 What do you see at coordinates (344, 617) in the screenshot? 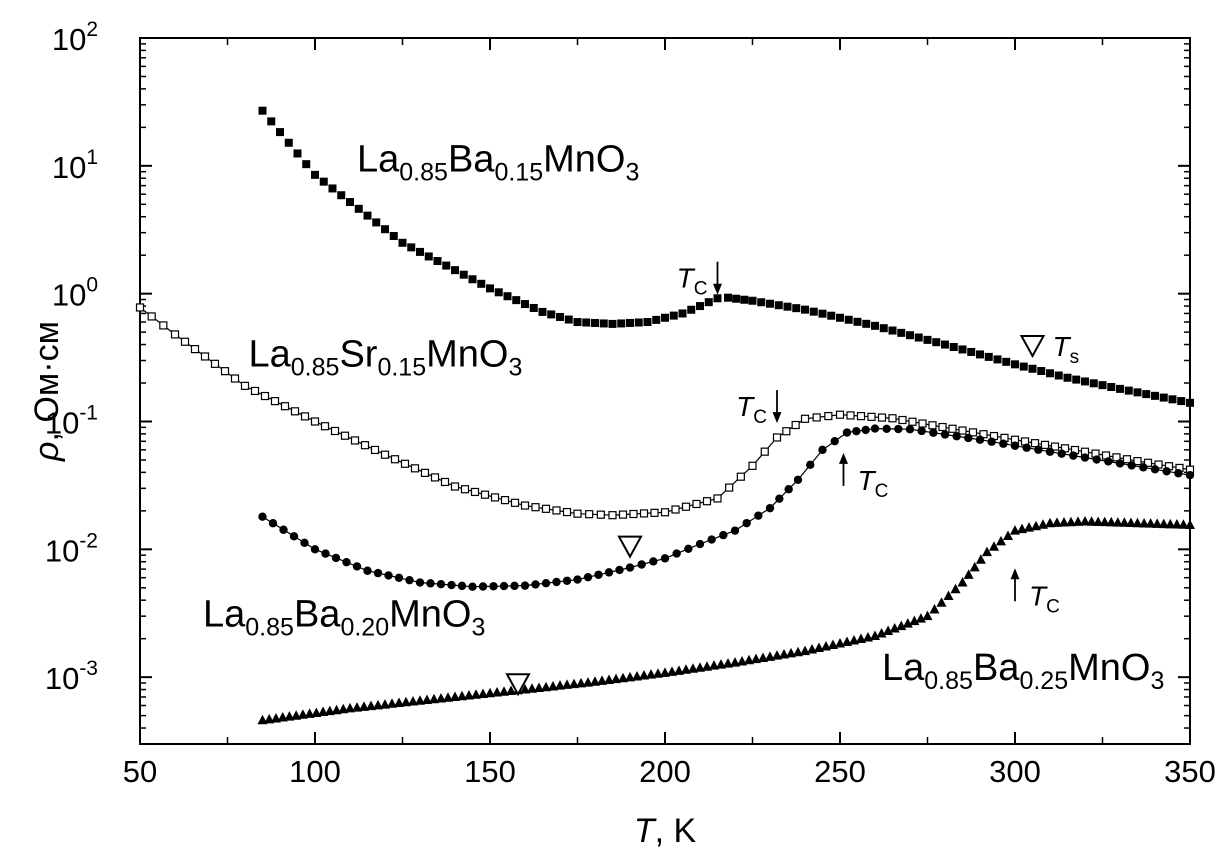
I see `series-label: La0.85Ba0.20MnO3` at bounding box center [344, 617].